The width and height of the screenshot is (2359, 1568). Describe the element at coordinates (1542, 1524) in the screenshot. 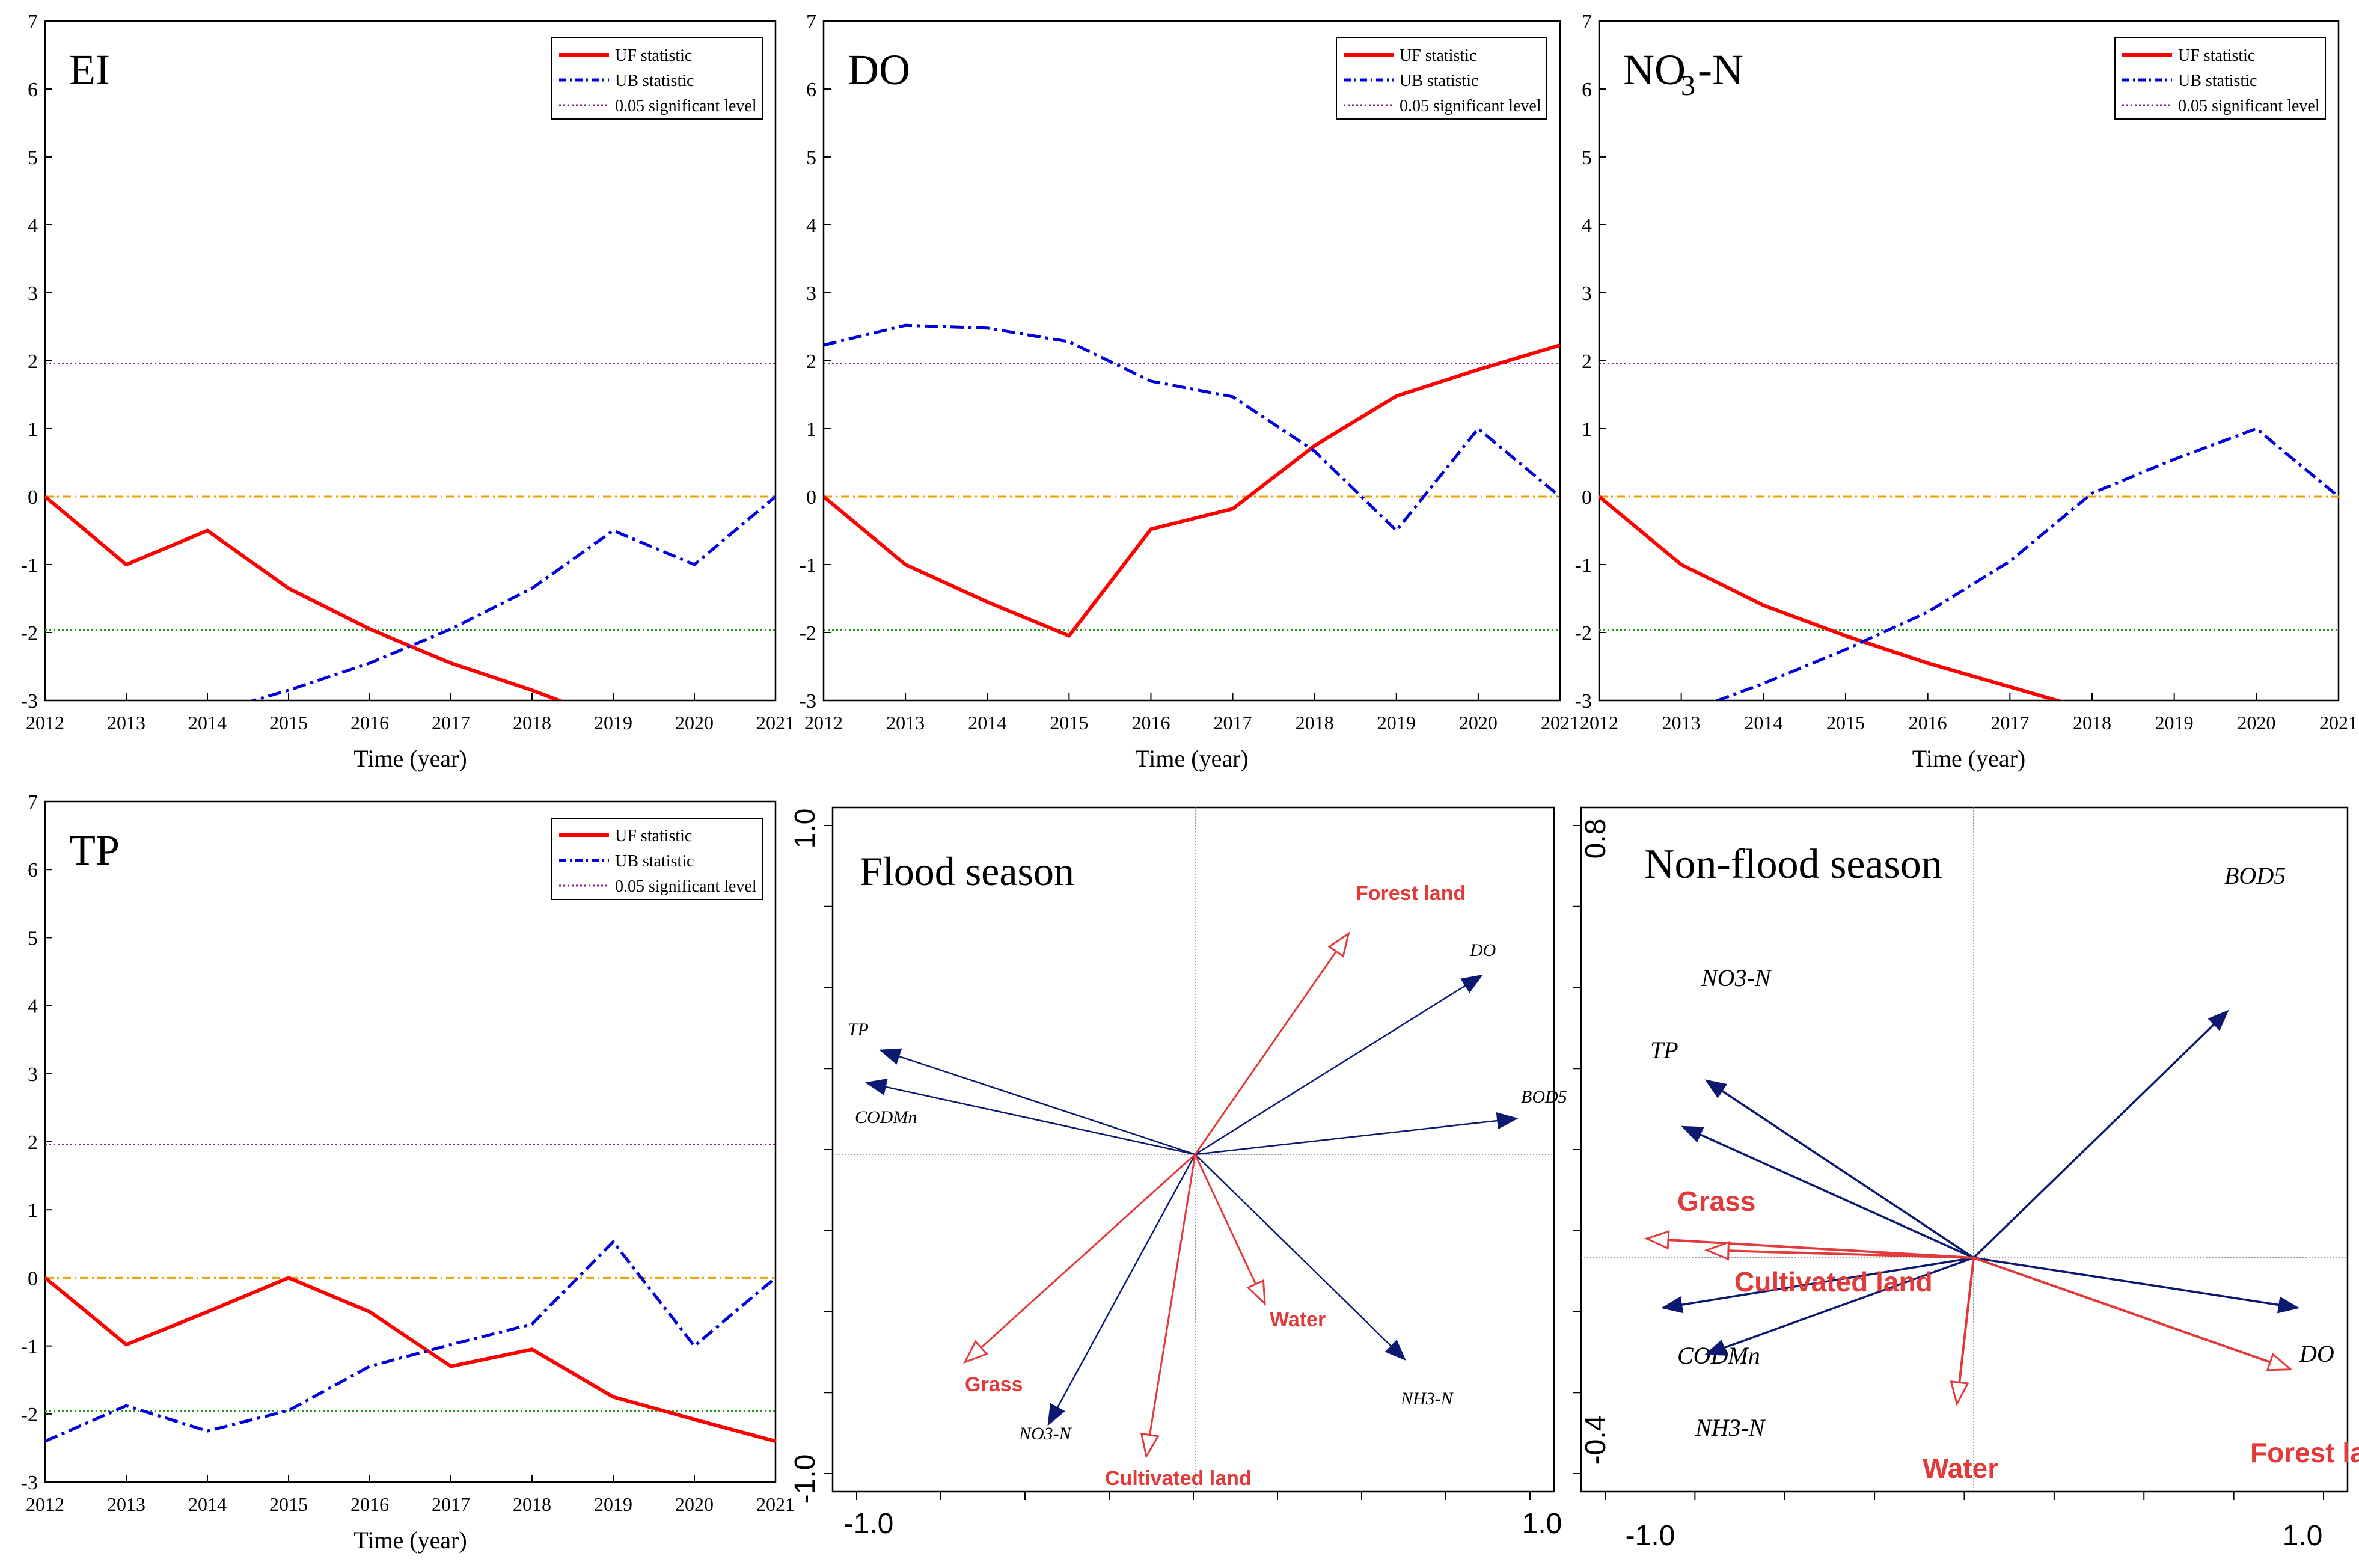

I see `x-tick-label-max: 1.0` at that location.